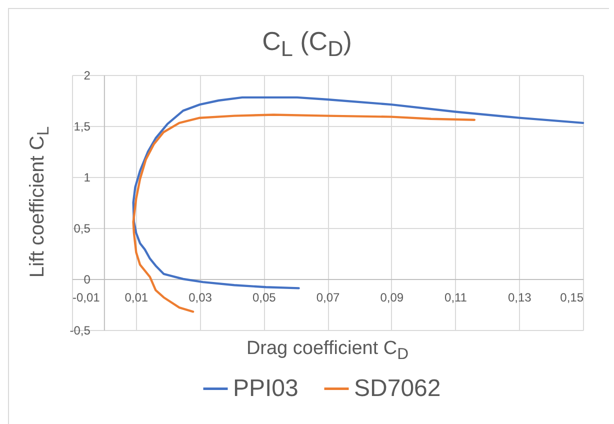  What do you see at coordinates (520, 297) in the screenshot?
I see `x-tick-label: 0,13` at bounding box center [520, 297].